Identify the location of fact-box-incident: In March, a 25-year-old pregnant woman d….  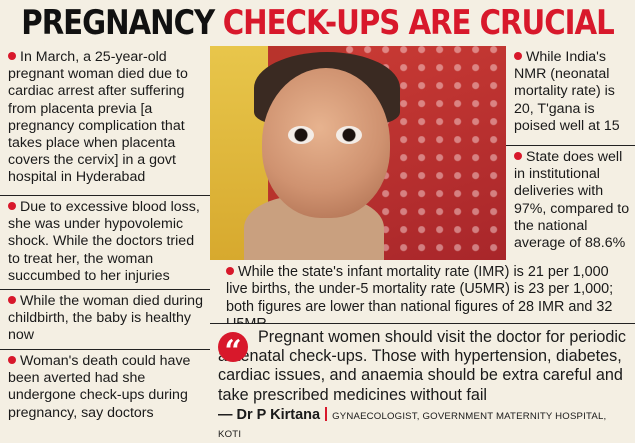
(105, 121).